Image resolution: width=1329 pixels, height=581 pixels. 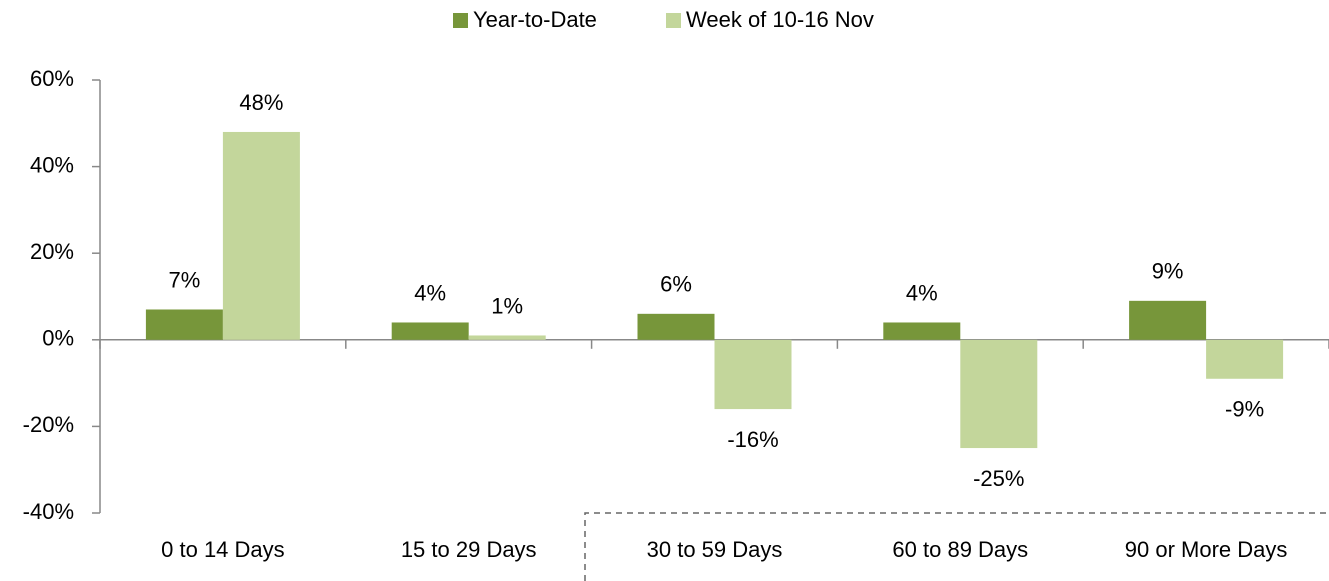 What do you see at coordinates (261, 102) in the screenshot?
I see `data-label: 48%` at bounding box center [261, 102].